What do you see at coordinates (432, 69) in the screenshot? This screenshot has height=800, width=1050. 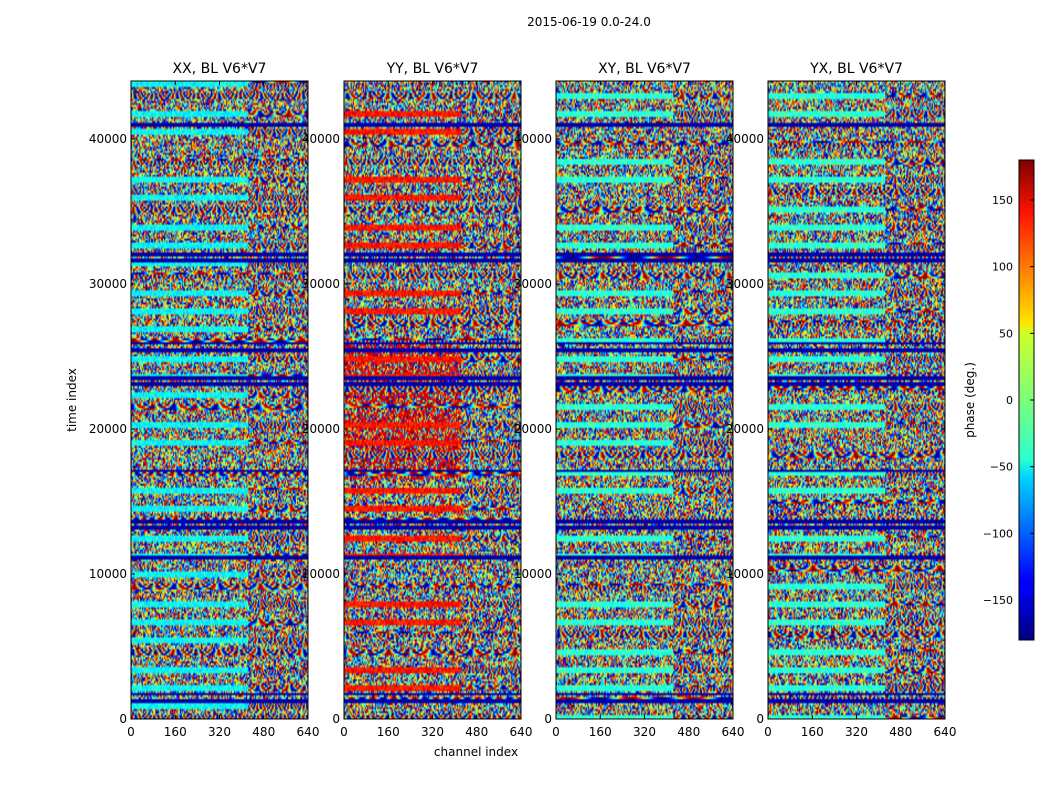 I see `panel-title: YY, BL V6*V7` at bounding box center [432, 69].